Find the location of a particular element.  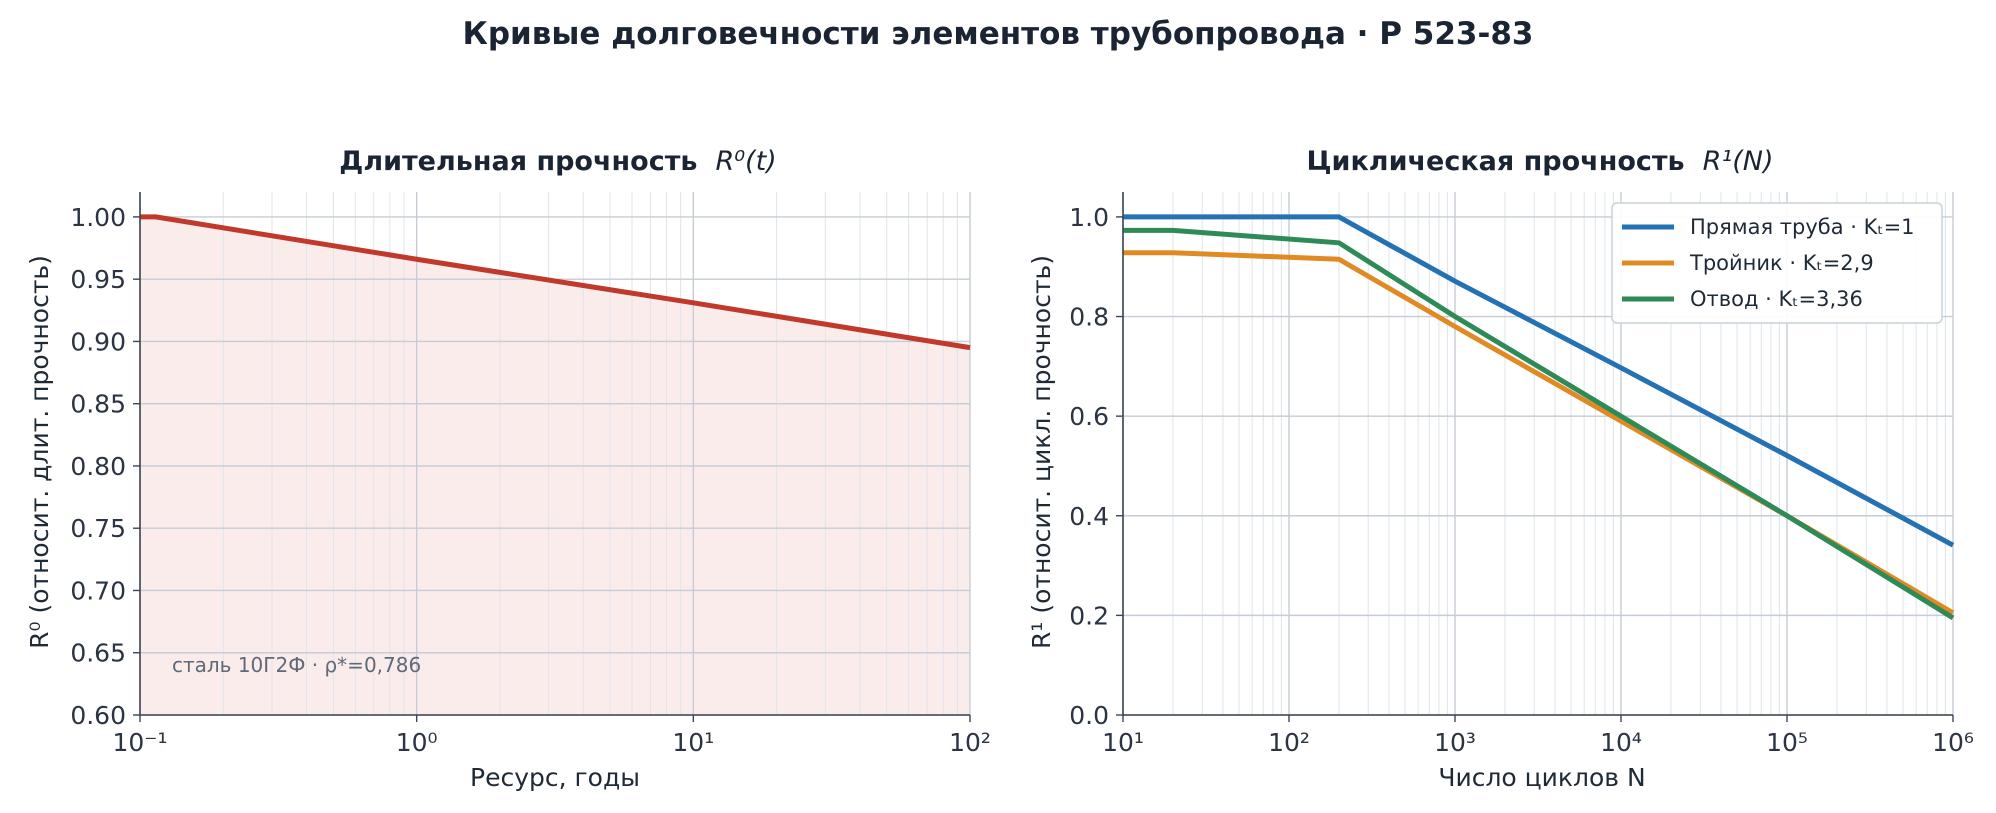

left-y-tick-label: 0.80 is located at coordinates (98, 466).